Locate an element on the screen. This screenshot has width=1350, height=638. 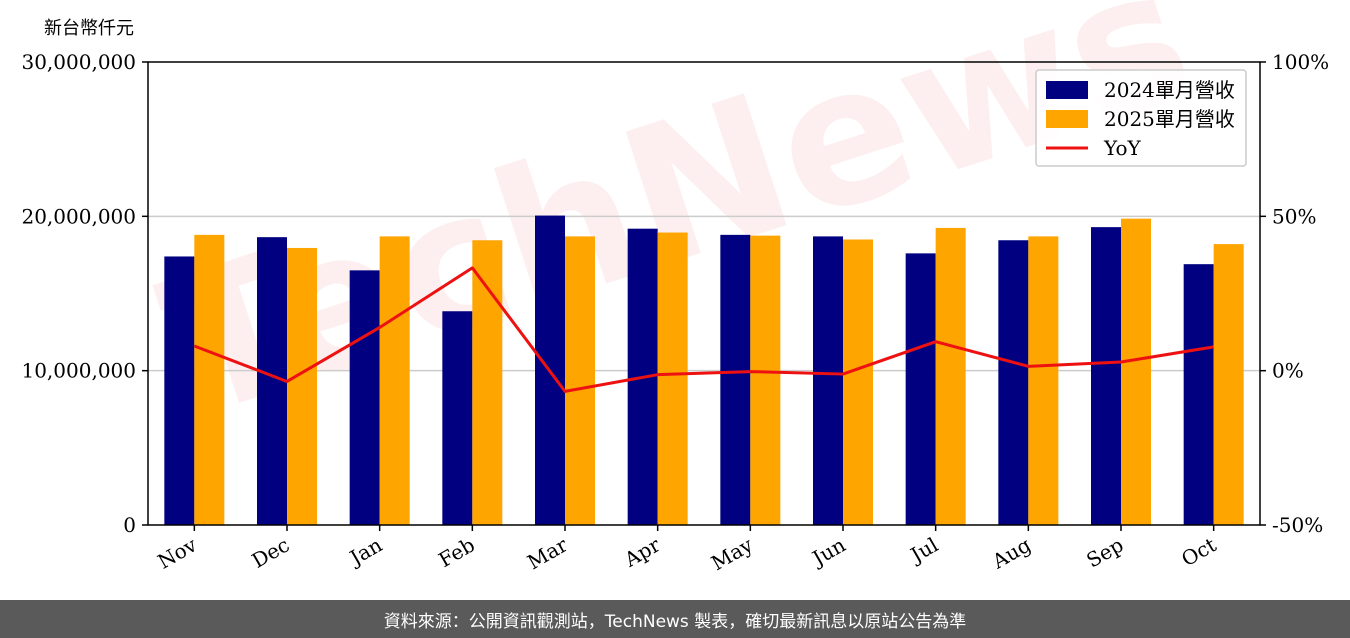
bar-2024-may is located at coordinates (735, 379).